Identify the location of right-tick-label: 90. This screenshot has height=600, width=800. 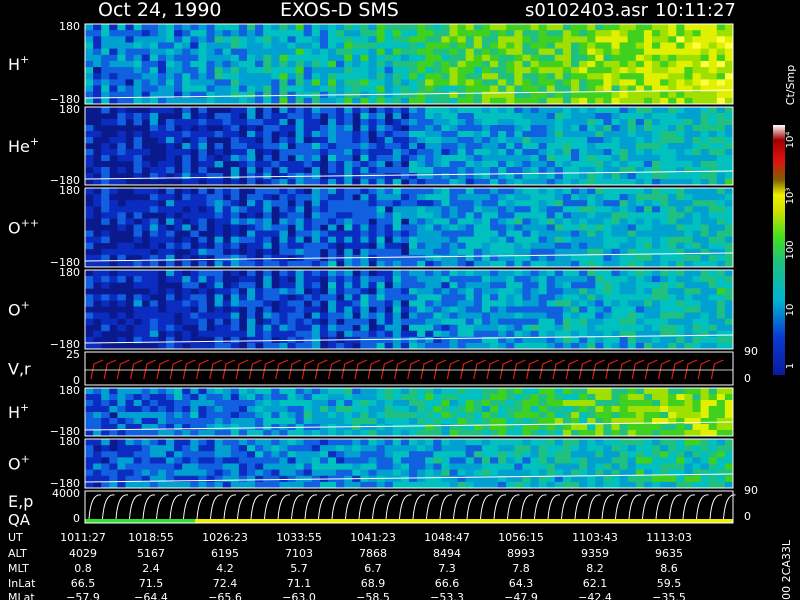
(751, 351).